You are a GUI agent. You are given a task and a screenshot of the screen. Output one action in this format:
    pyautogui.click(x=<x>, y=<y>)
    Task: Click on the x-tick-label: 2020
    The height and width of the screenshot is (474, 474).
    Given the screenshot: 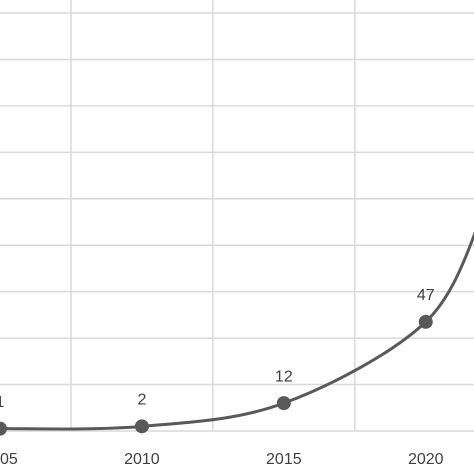 What is the action you would take?
    pyautogui.click(x=426, y=459)
    